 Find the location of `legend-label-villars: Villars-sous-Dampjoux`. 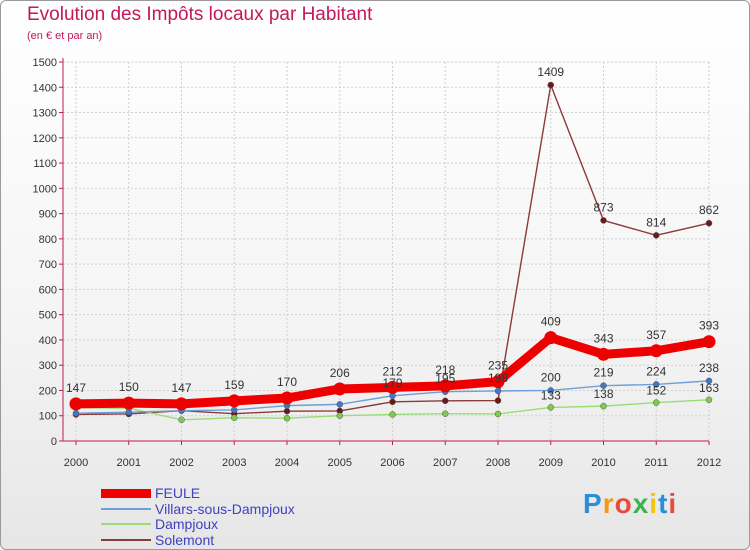

legend-label-villars: Villars-sous-Dampjoux is located at coordinates (225, 509).